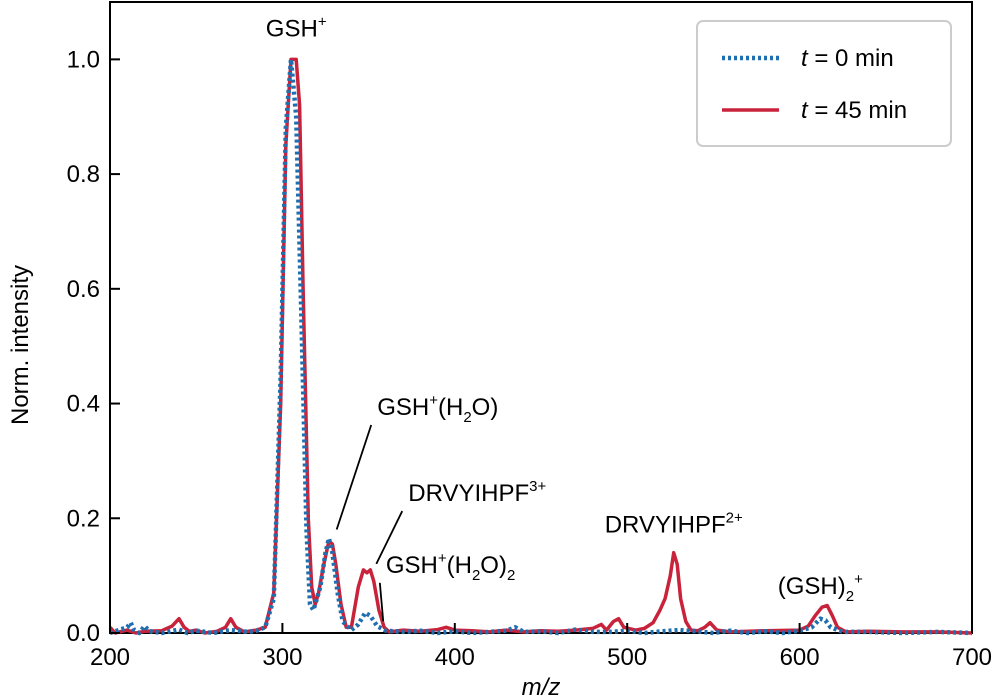  What do you see at coordinates (83, 289) in the screenshot?
I see `y-tick-label: 0.6` at bounding box center [83, 289].